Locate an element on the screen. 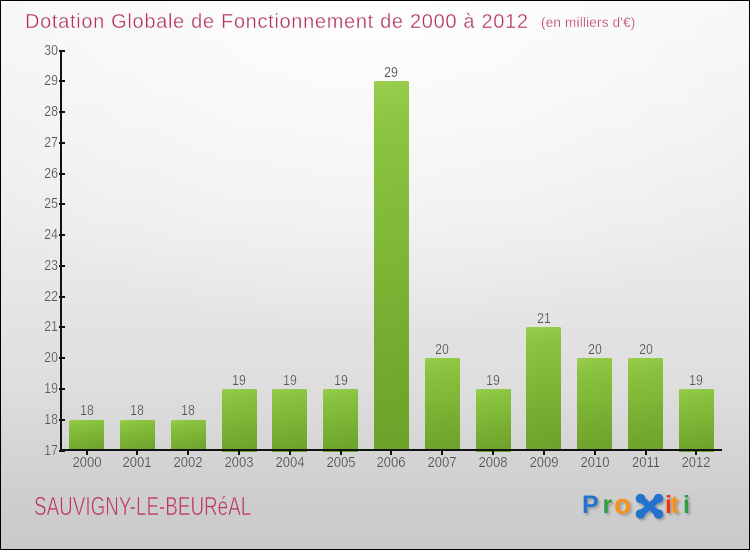 This screenshot has height=550, width=750. svg-text: r is located at coordinates (608, 505).